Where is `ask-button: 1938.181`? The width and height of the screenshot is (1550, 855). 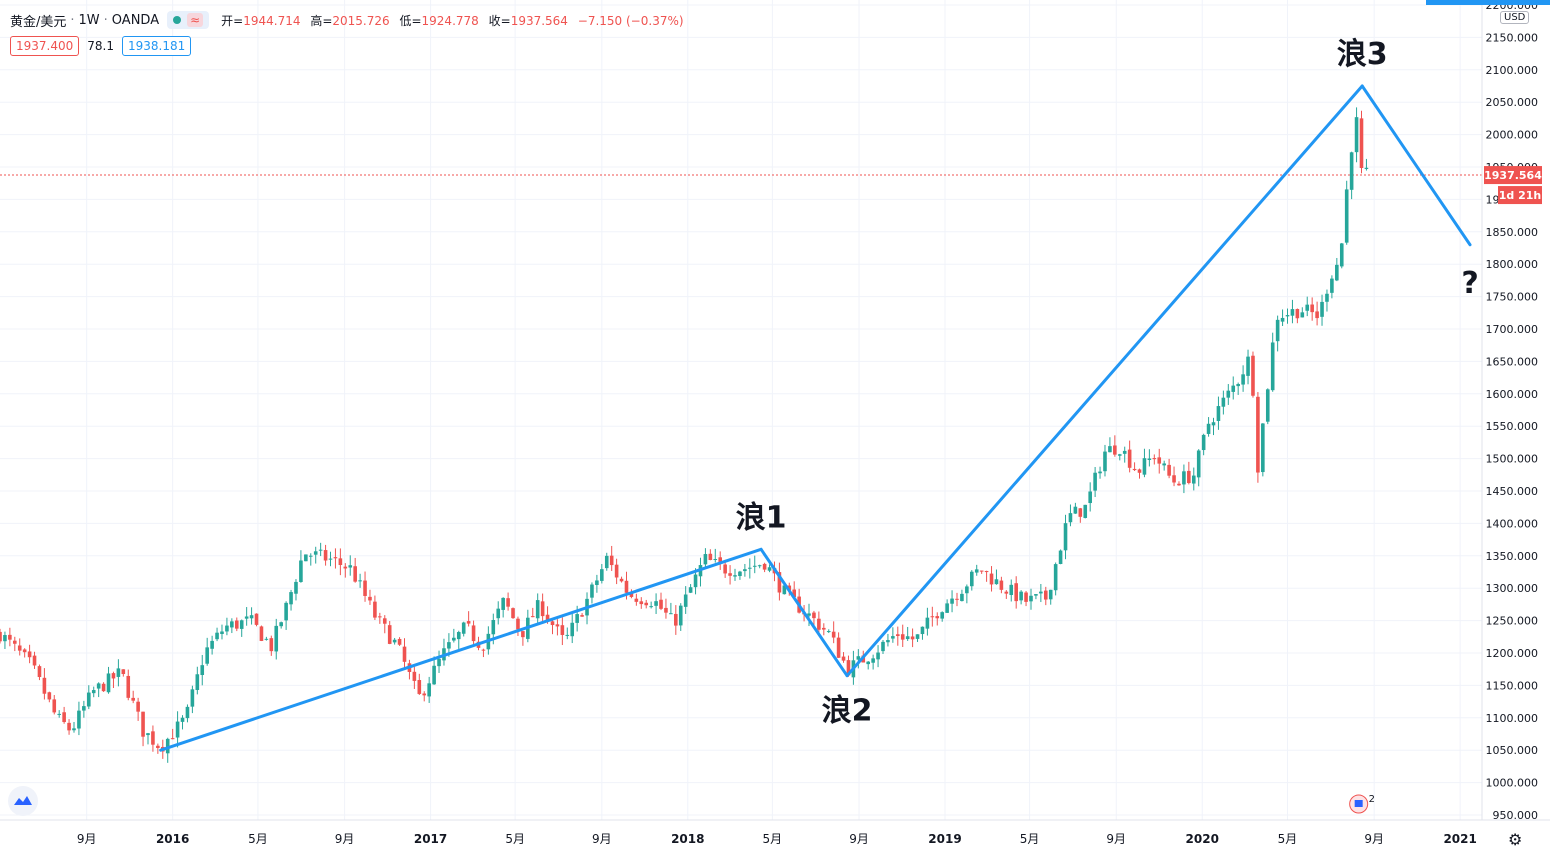
ask-button: 1938.181 is located at coordinates (156, 46).